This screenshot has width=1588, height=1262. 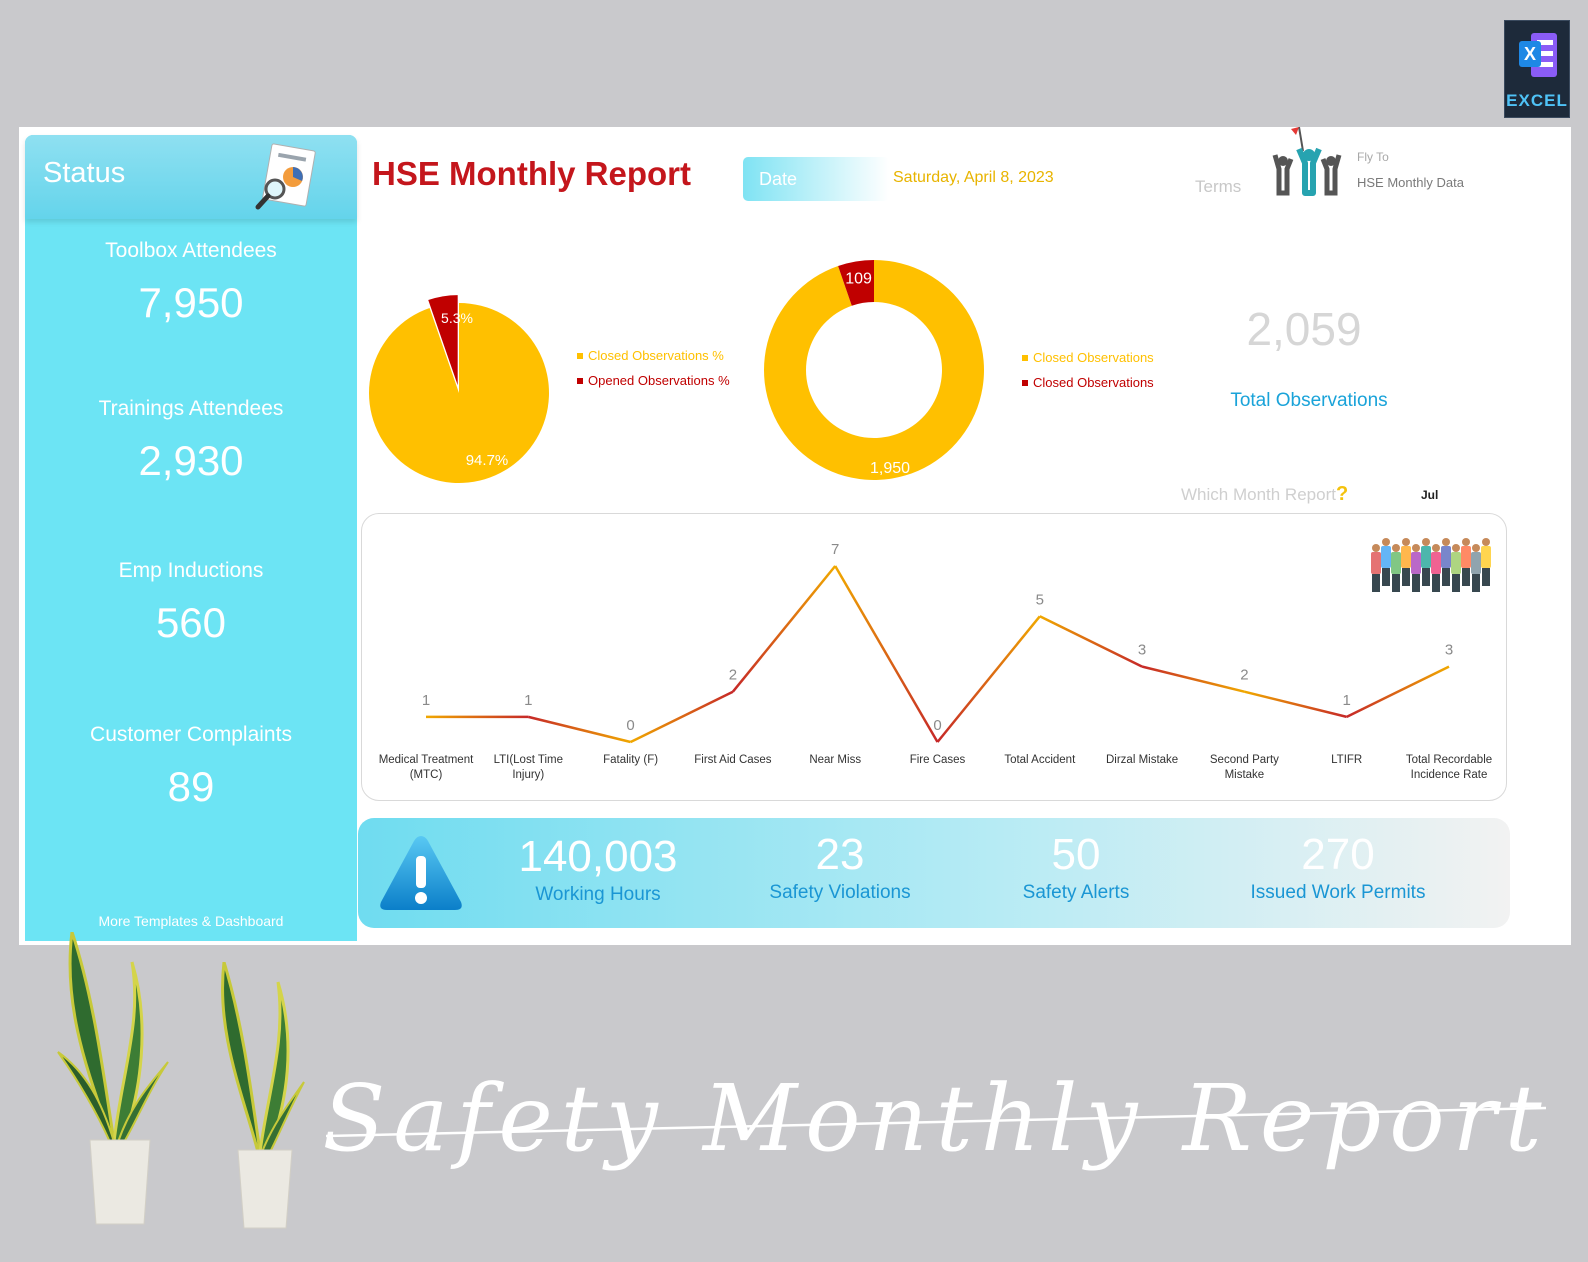 What do you see at coordinates (733, 760) in the screenshot?
I see `x-tick-label: First Aid Cases` at bounding box center [733, 760].